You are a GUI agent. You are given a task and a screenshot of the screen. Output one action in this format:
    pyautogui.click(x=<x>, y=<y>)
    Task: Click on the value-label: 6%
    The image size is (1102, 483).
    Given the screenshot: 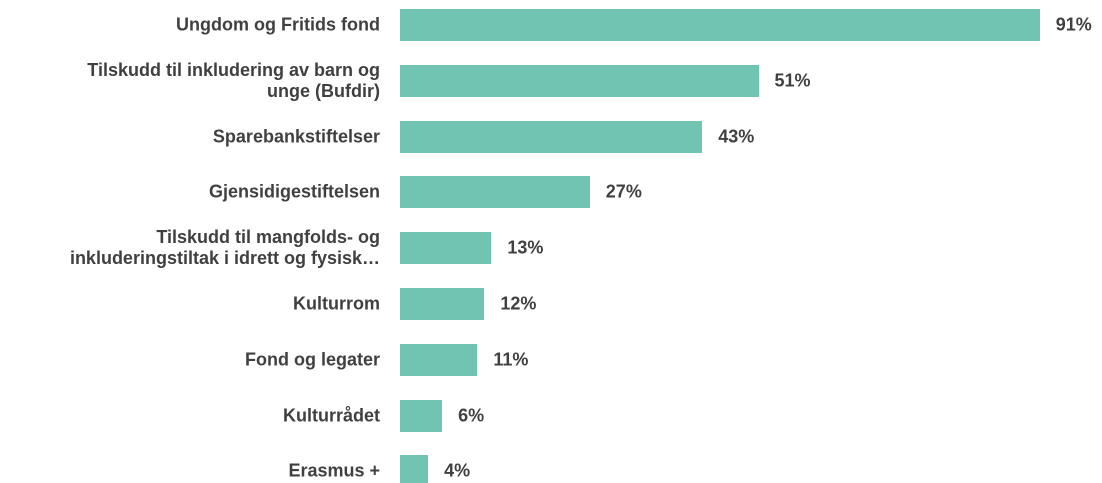 What is the action you would take?
    pyautogui.click(x=471, y=415)
    